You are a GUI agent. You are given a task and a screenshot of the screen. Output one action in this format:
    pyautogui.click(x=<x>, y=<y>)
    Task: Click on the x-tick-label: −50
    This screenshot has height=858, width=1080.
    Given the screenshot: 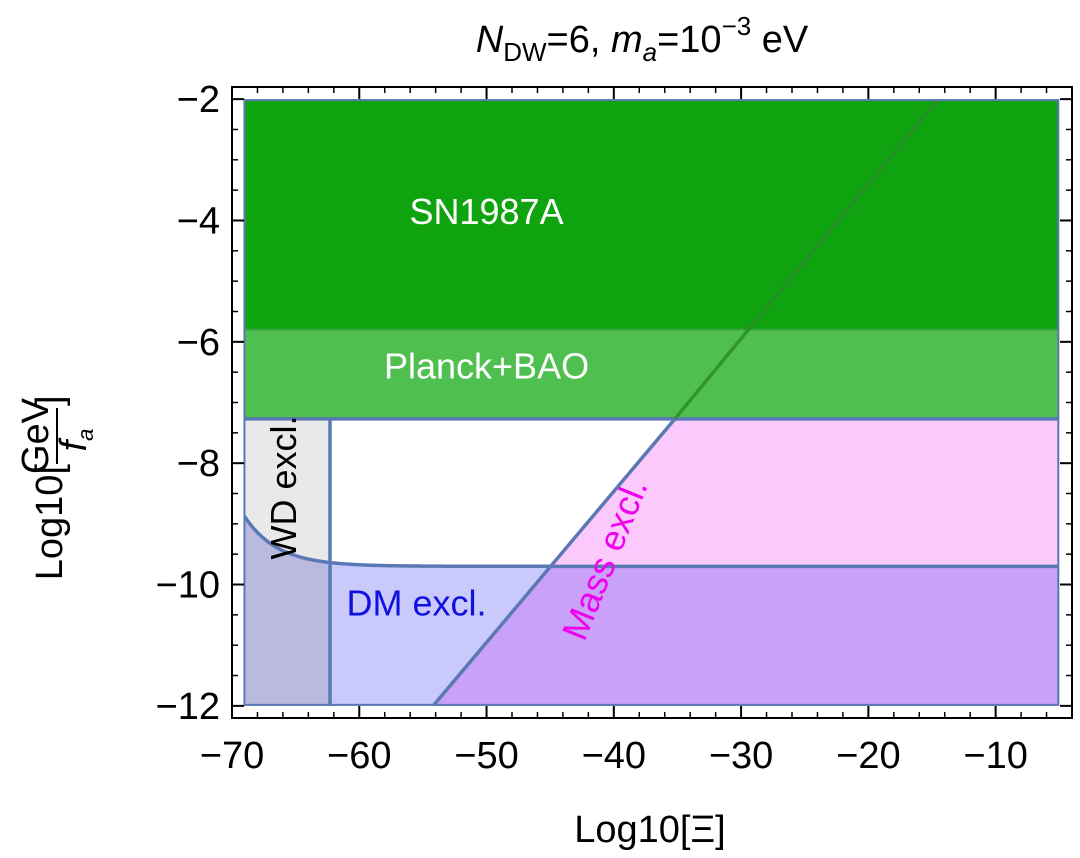 What is the action you would take?
    pyautogui.click(x=486, y=756)
    